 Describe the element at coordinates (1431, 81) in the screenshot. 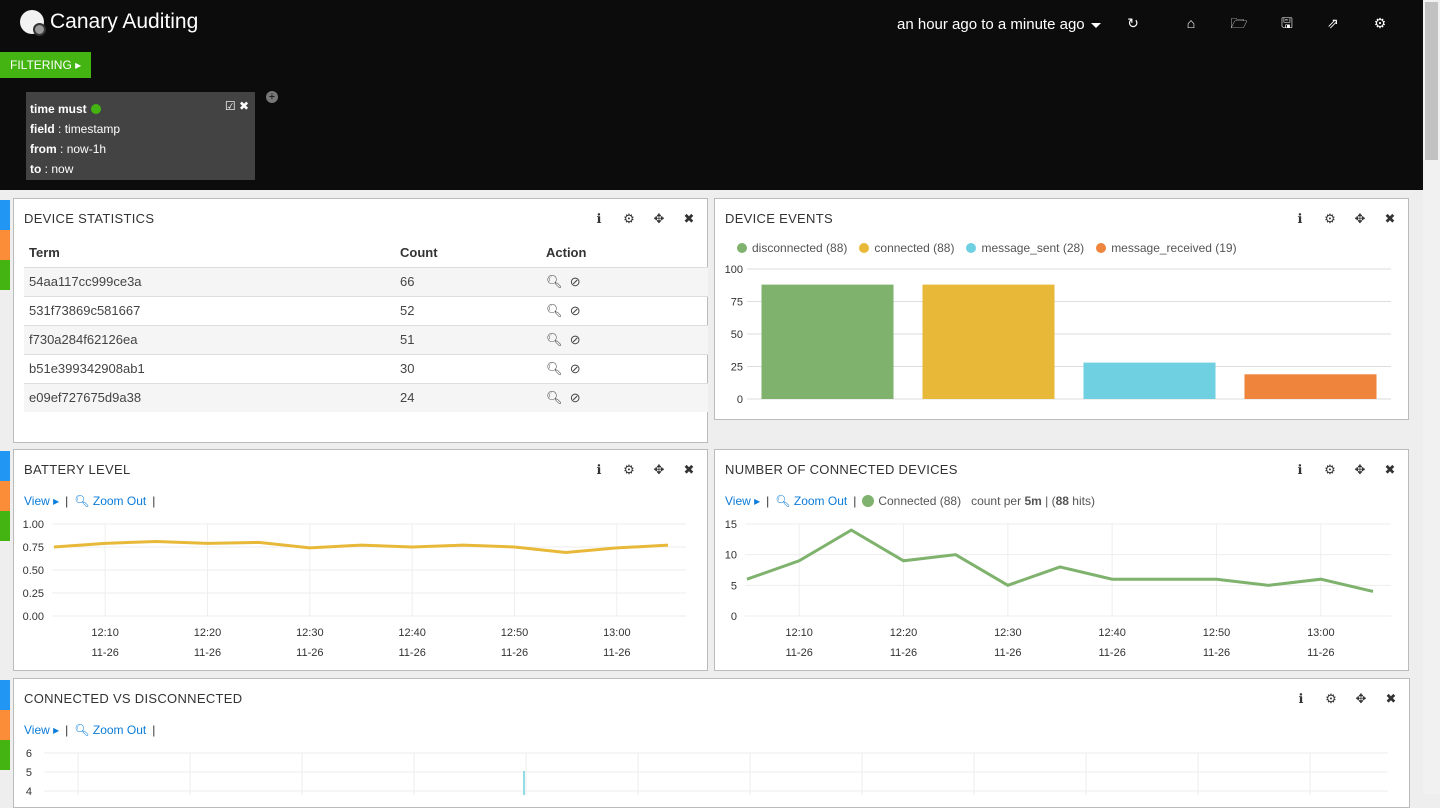

I see `scrollbar-thumb` at that location.